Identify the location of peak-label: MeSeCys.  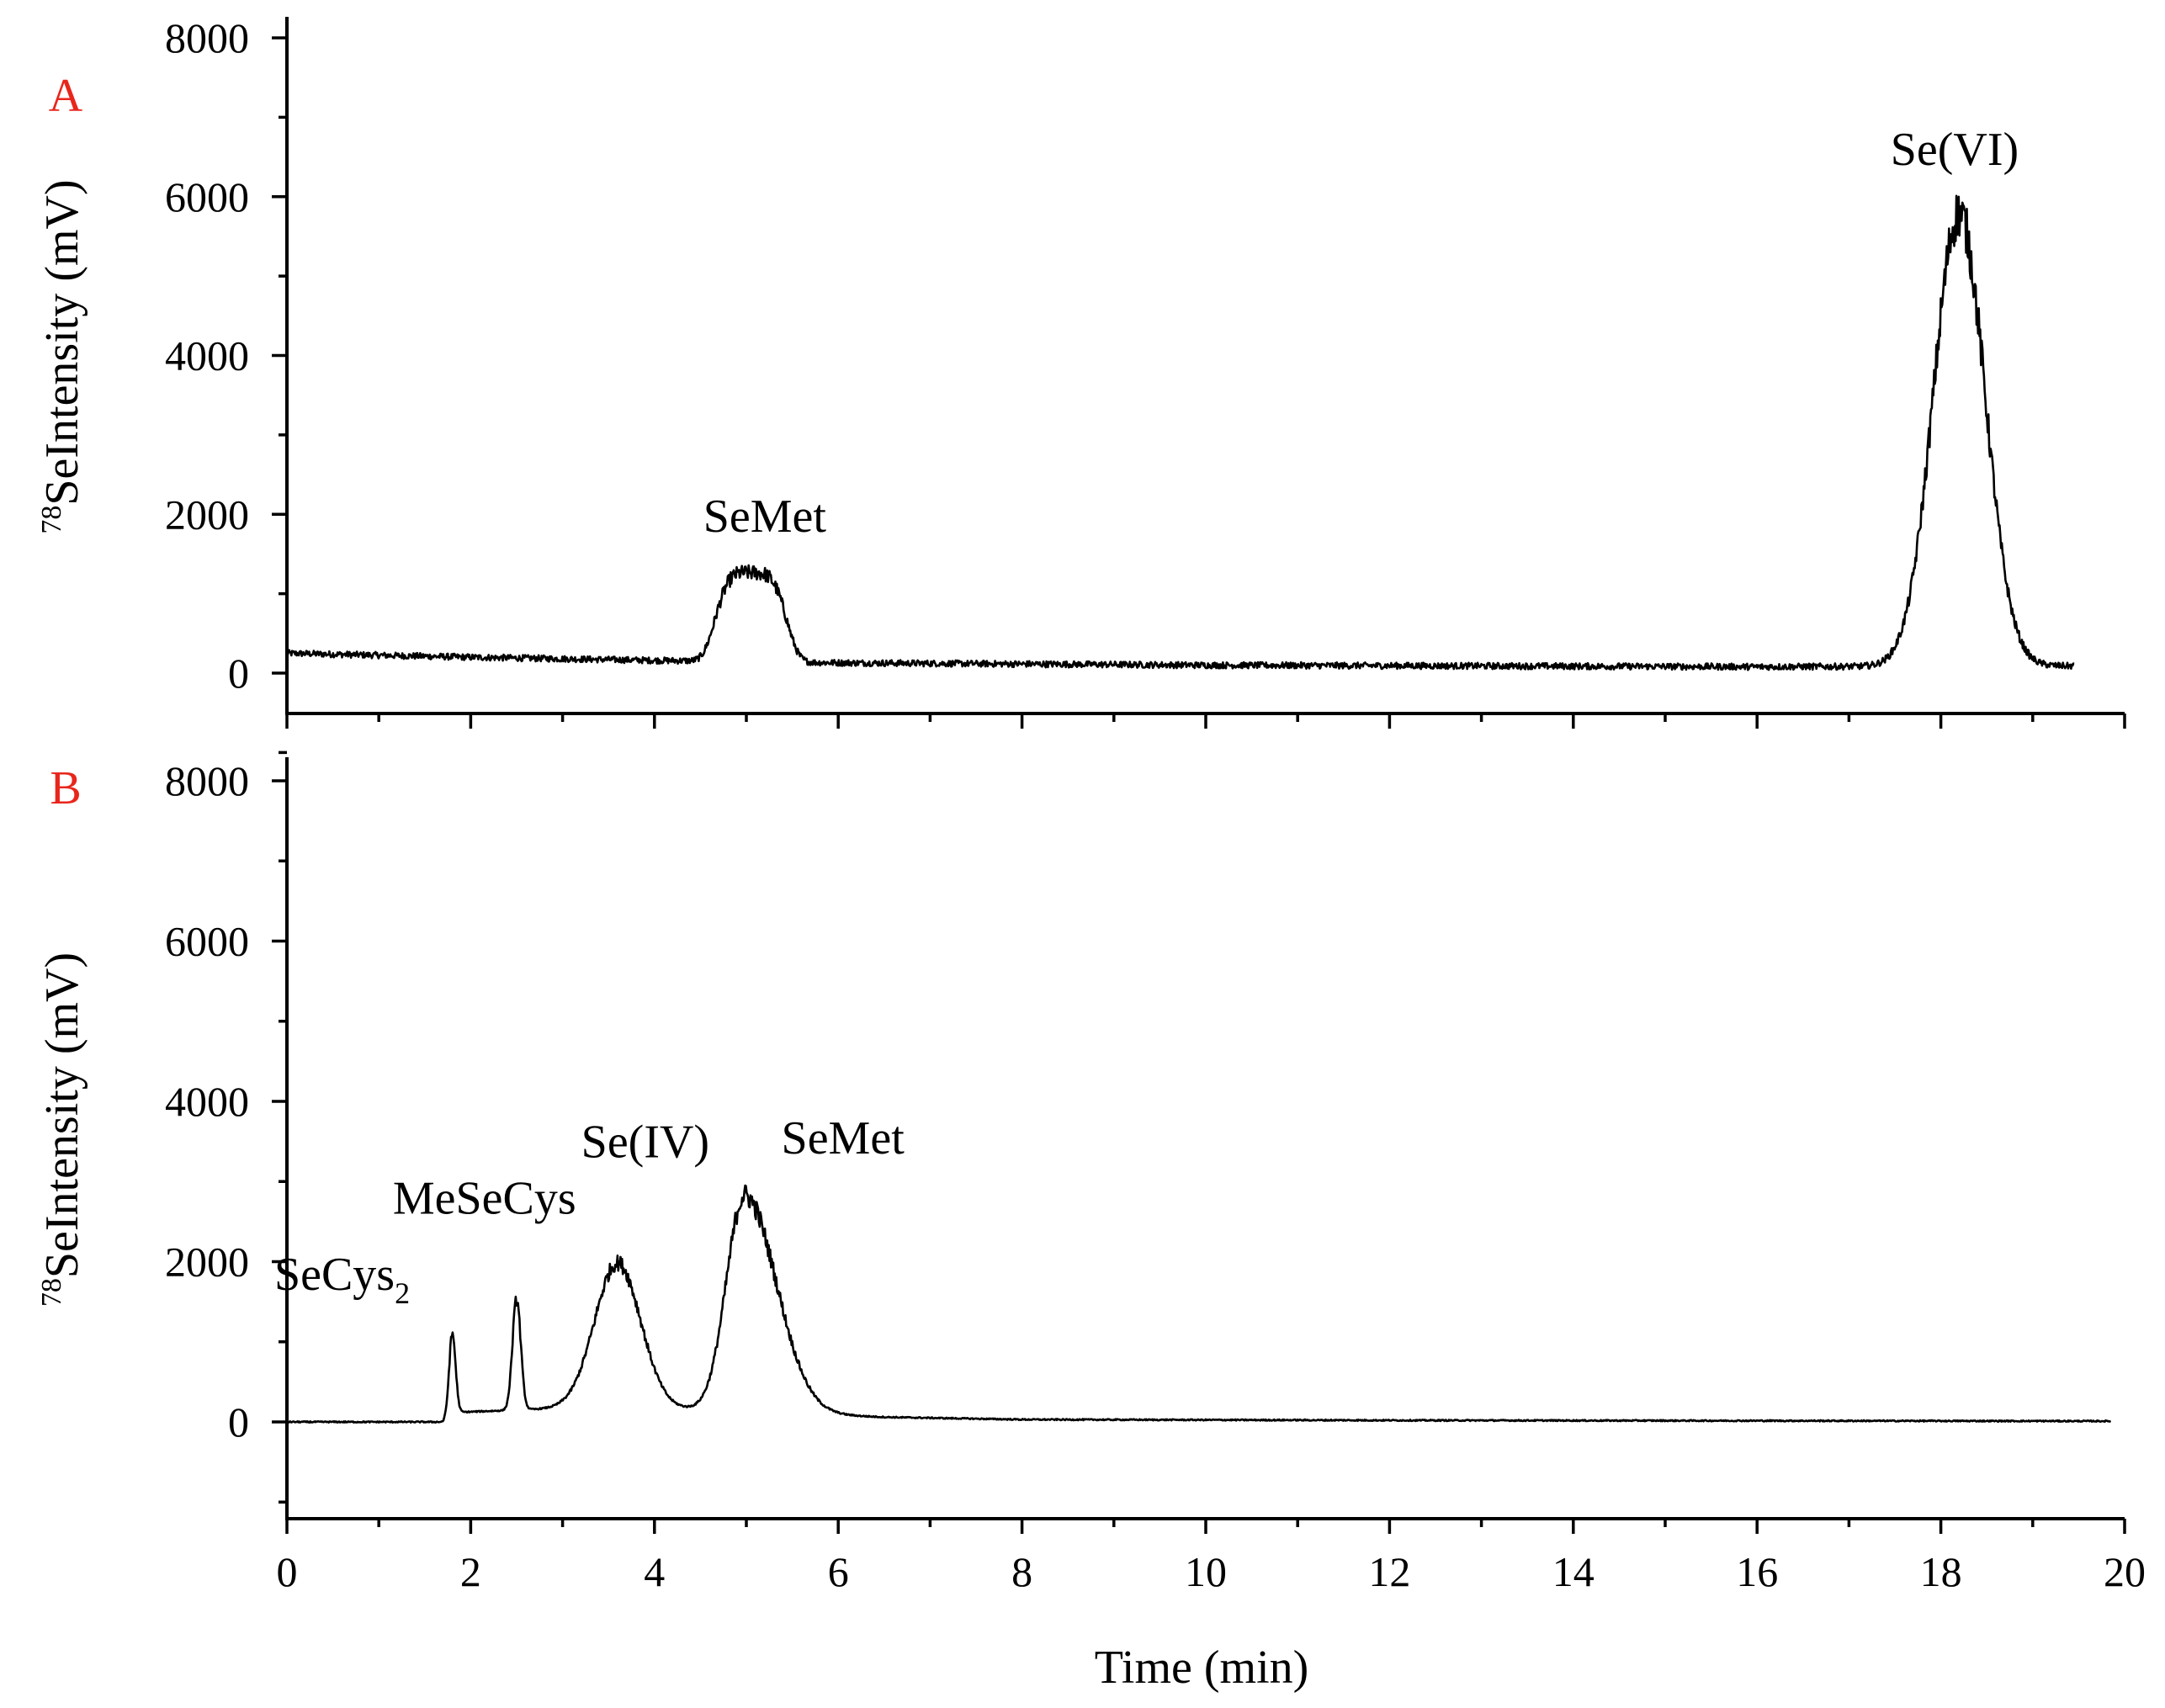
(484, 1198).